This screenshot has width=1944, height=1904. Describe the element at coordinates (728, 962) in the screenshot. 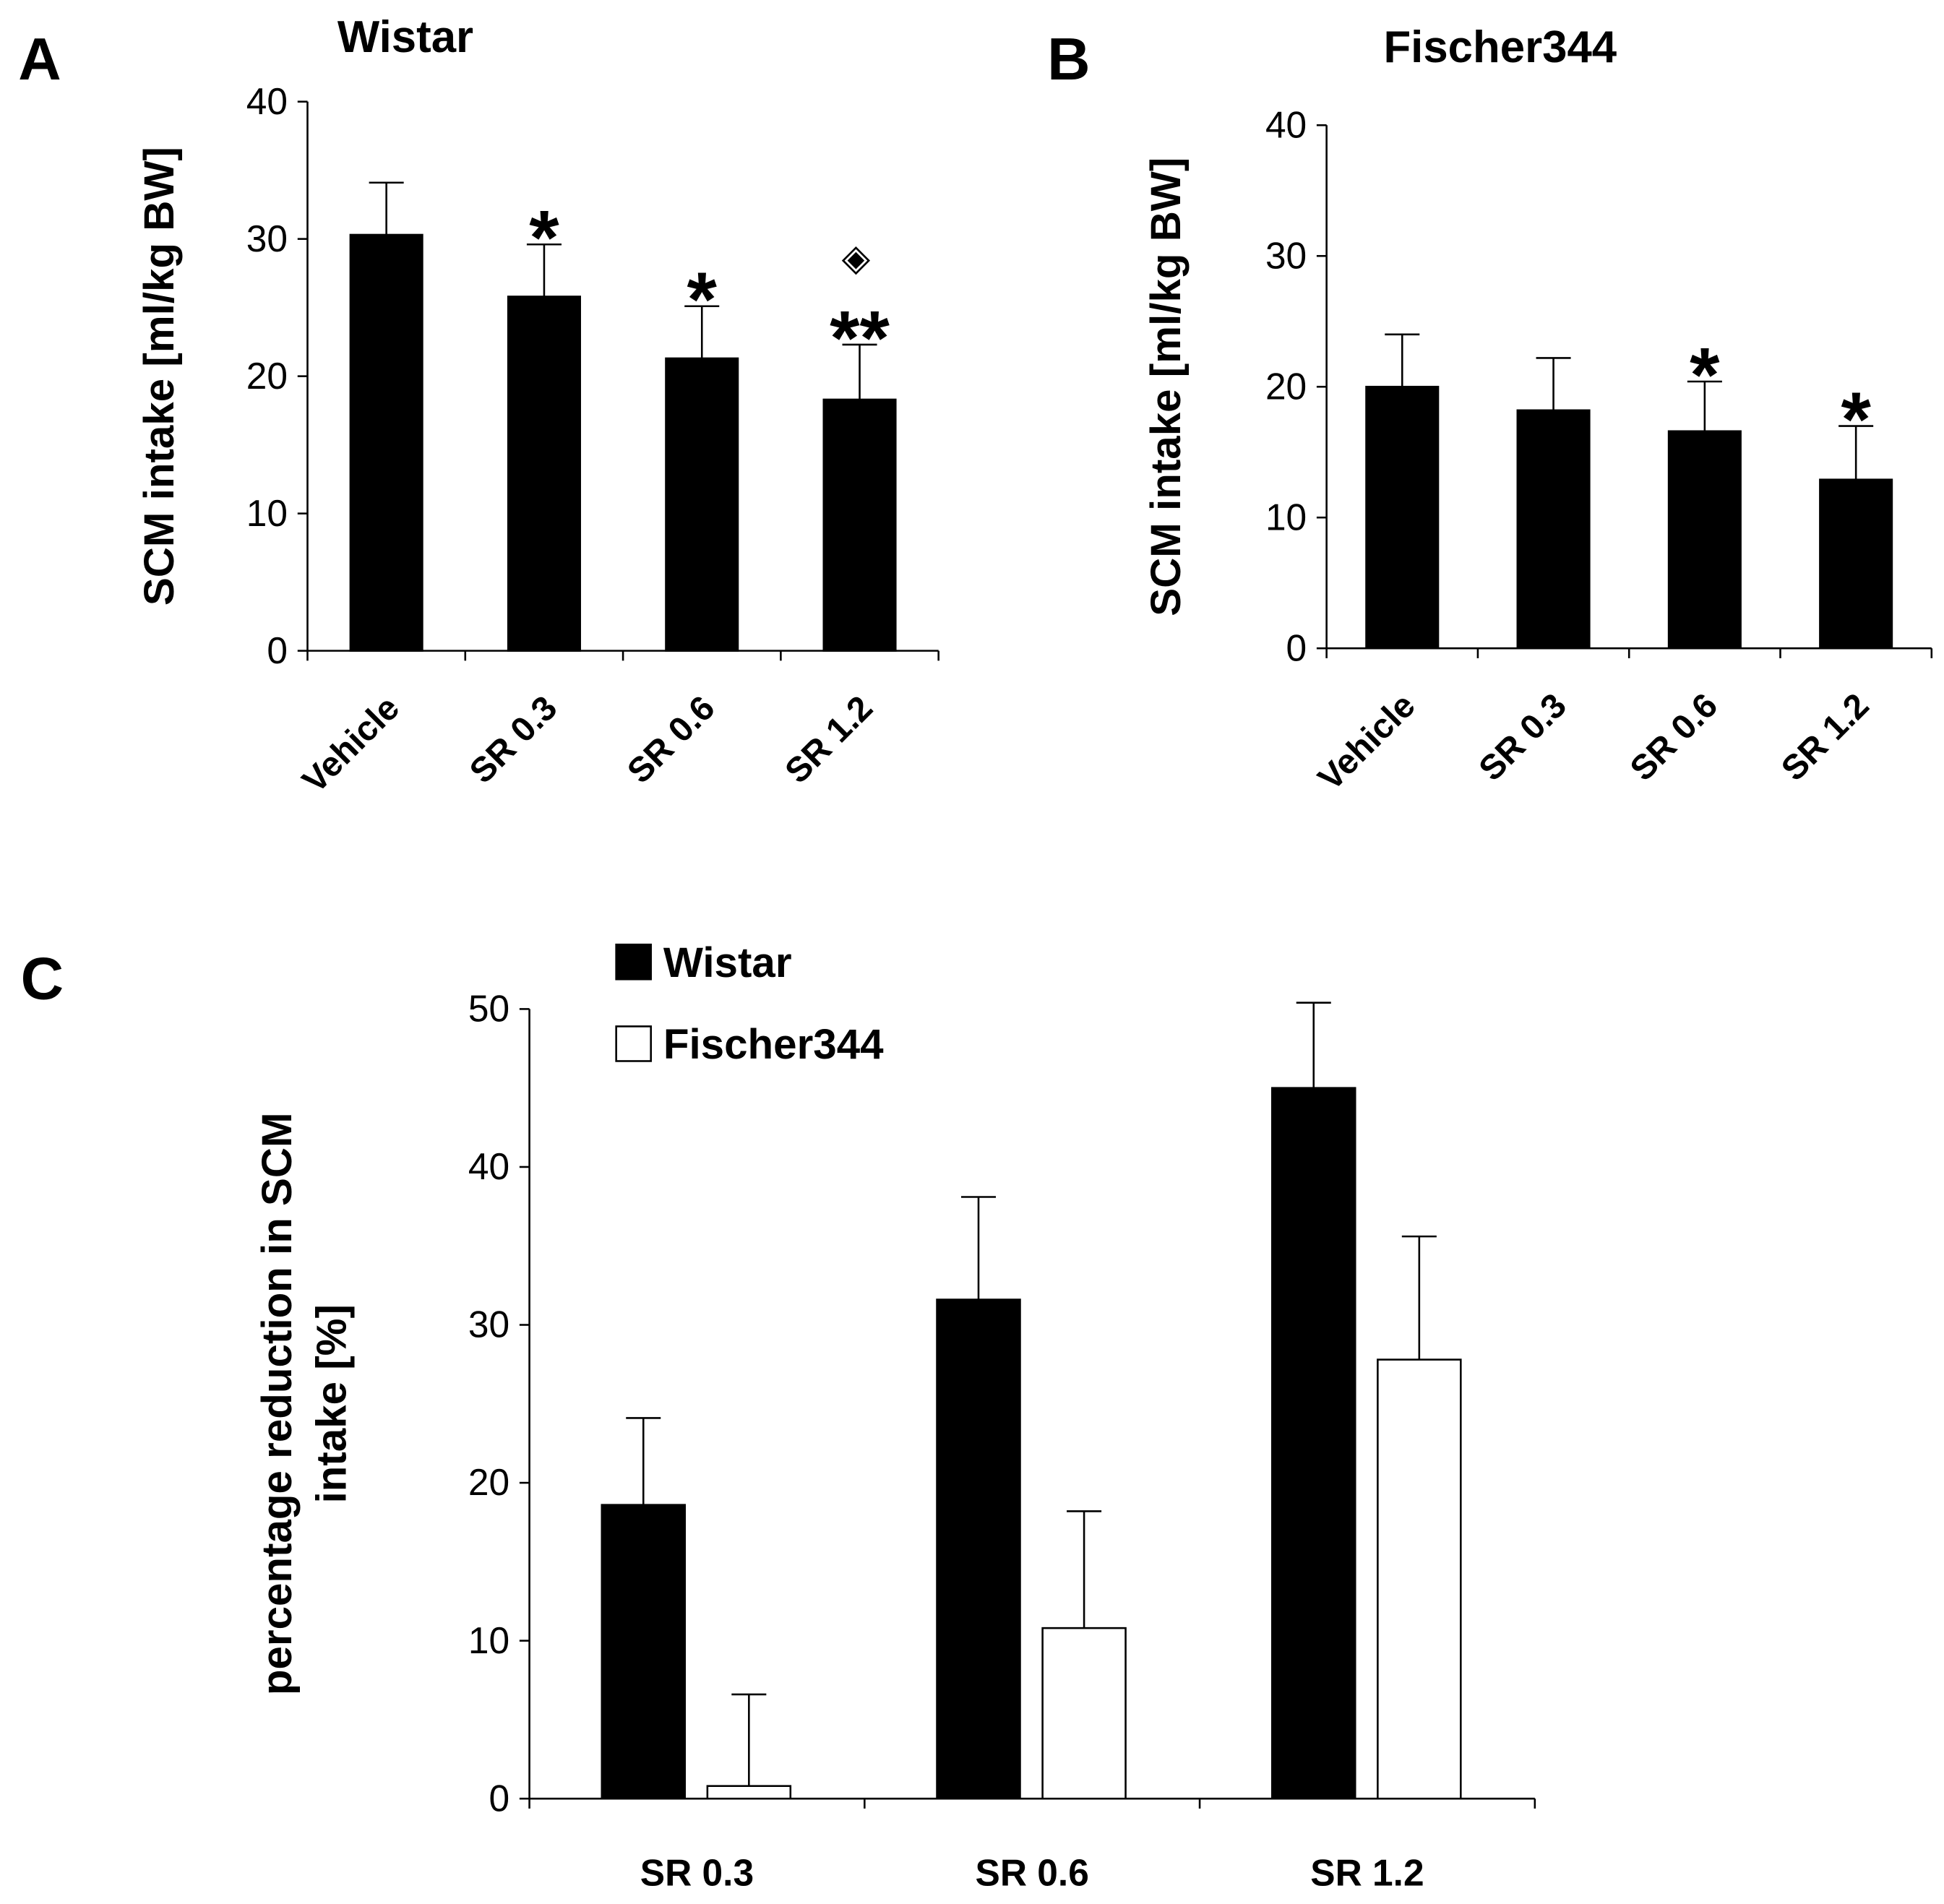

I see `legend-label: Wistar` at that location.